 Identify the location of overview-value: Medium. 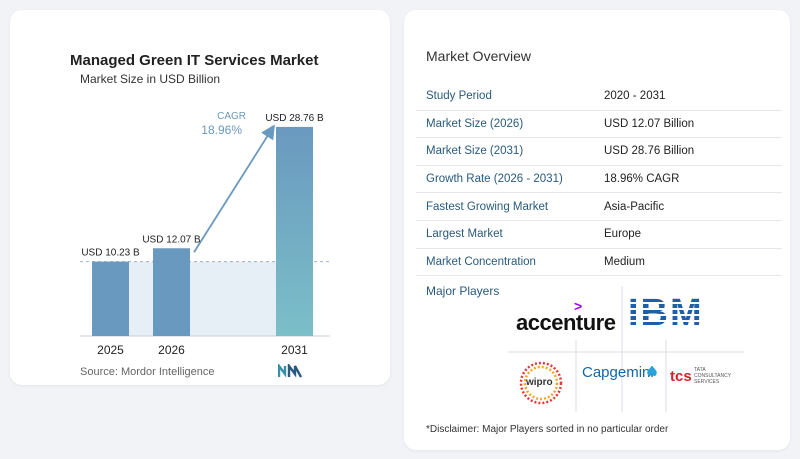
(624, 261).